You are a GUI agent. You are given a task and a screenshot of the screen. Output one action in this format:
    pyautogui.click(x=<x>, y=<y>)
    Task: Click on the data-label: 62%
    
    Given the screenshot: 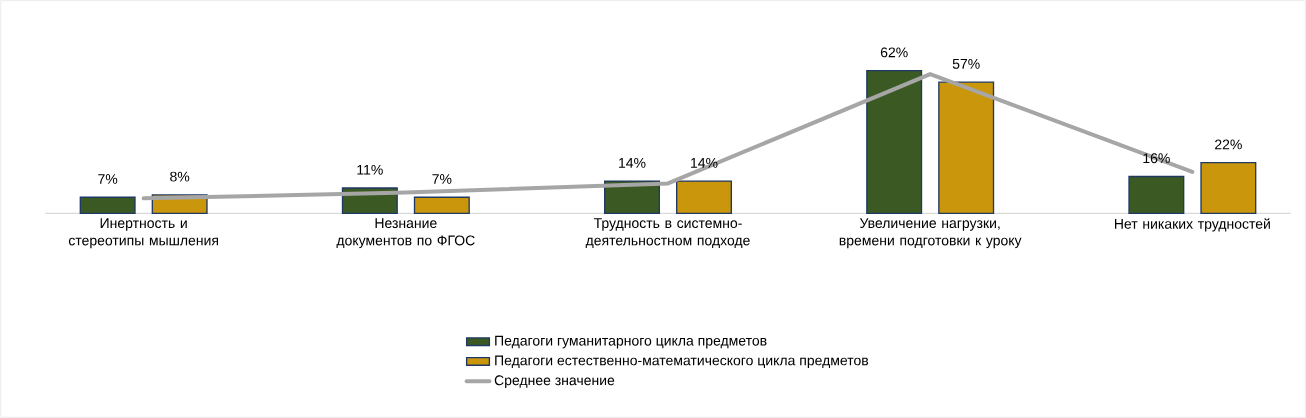 What is the action you would take?
    pyautogui.click(x=894, y=52)
    